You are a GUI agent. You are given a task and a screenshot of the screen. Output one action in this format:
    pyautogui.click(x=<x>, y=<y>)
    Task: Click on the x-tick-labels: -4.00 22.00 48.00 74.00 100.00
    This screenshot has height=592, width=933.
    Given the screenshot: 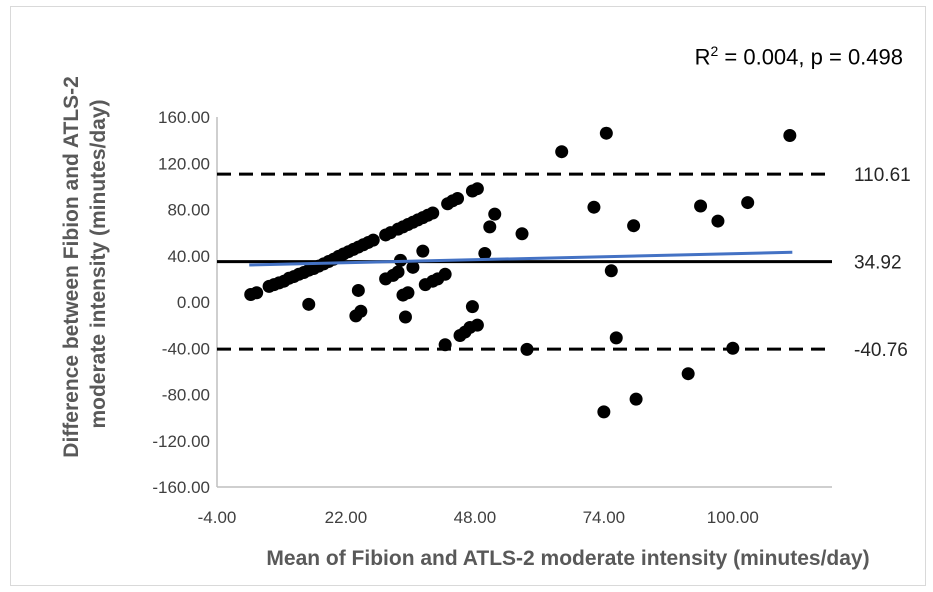 What is the action you would take?
    pyautogui.click(x=478, y=517)
    